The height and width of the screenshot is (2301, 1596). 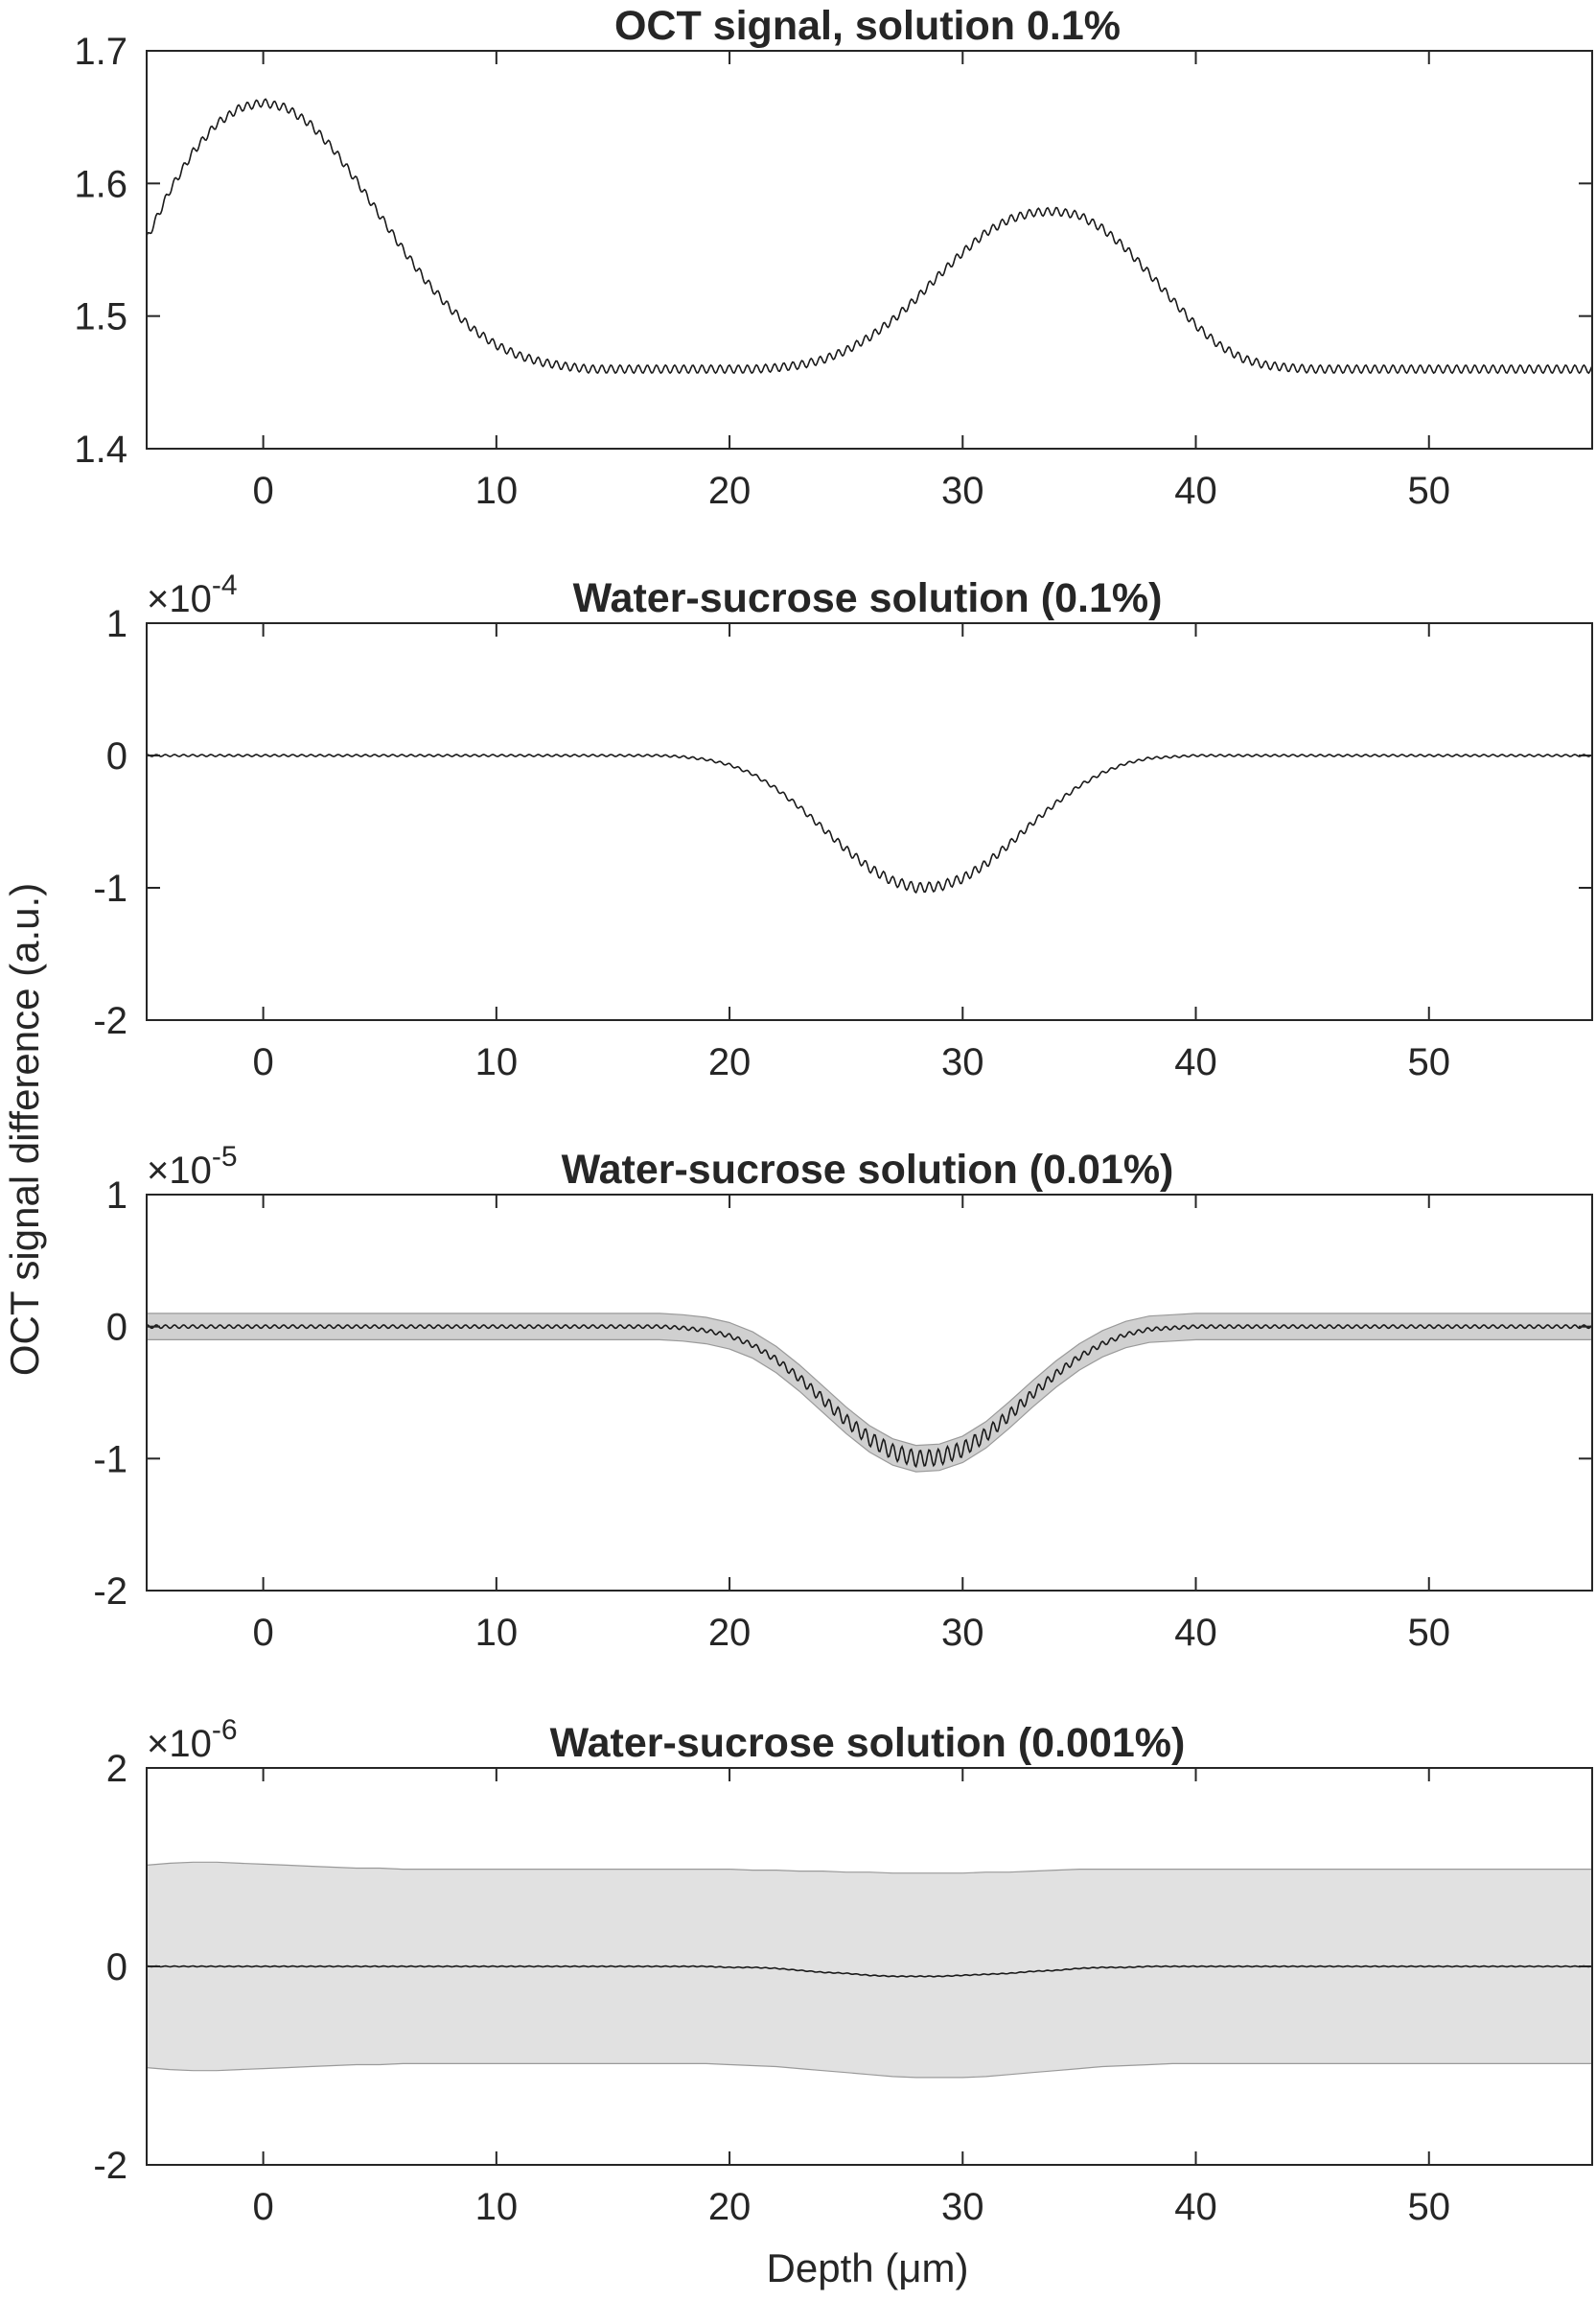 I want to click on y-tick-label: 1.5, so click(x=100, y=317).